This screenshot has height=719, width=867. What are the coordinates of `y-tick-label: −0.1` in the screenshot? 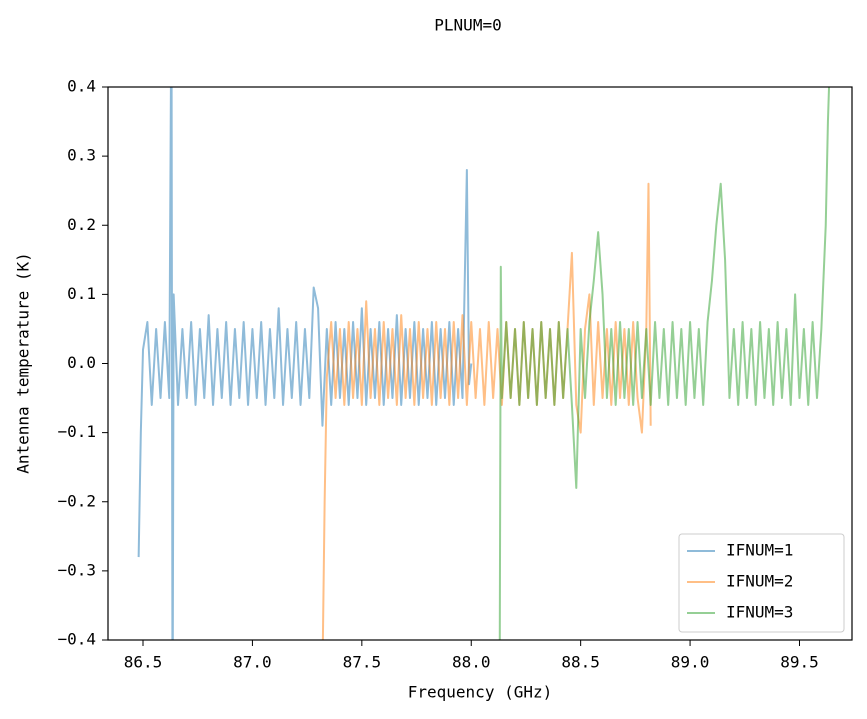 It's located at (76, 431).